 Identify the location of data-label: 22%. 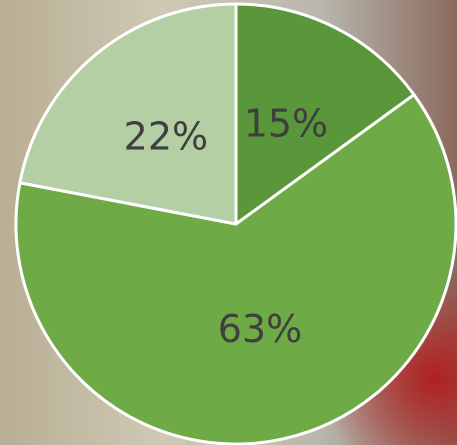
(166, 137).